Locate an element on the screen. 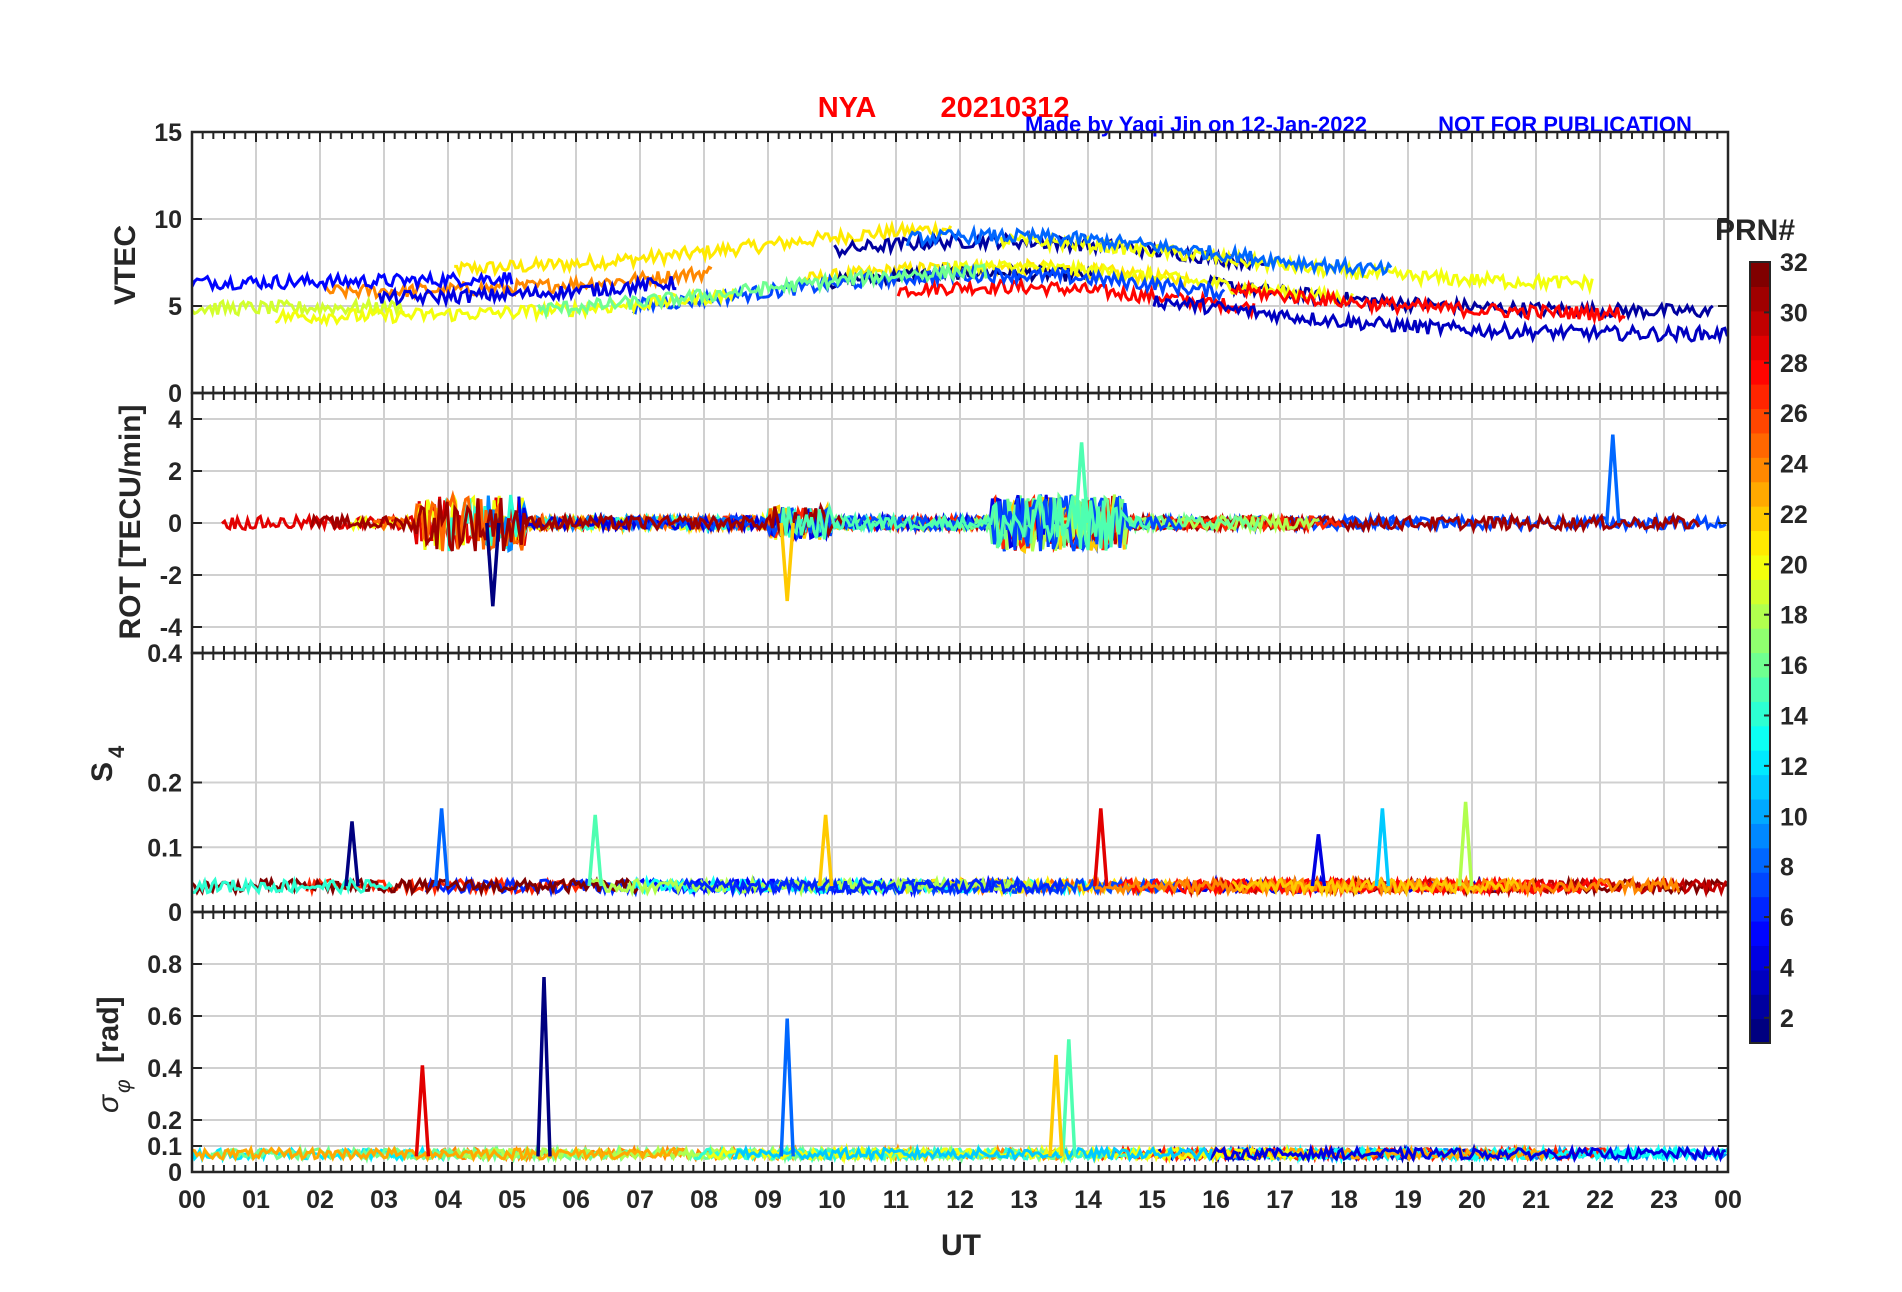 Image resolution: width=1902 pixels, height=1292 pixels. y-tick-label: -4 is located at coordinates (171, 628).